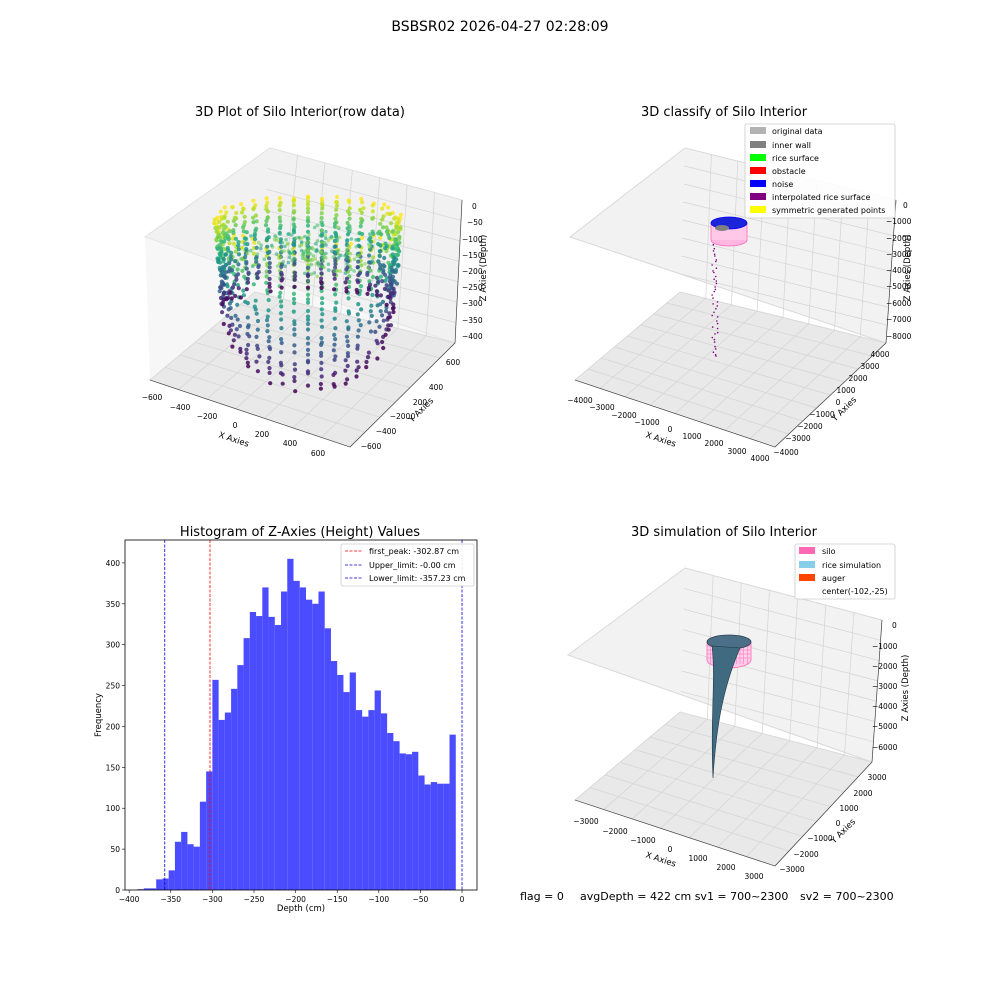  What do you see at coordinates (829, 551) in the screenshot?
I see `sim-legend-label-0: silo` at bounding box center [829, 551].